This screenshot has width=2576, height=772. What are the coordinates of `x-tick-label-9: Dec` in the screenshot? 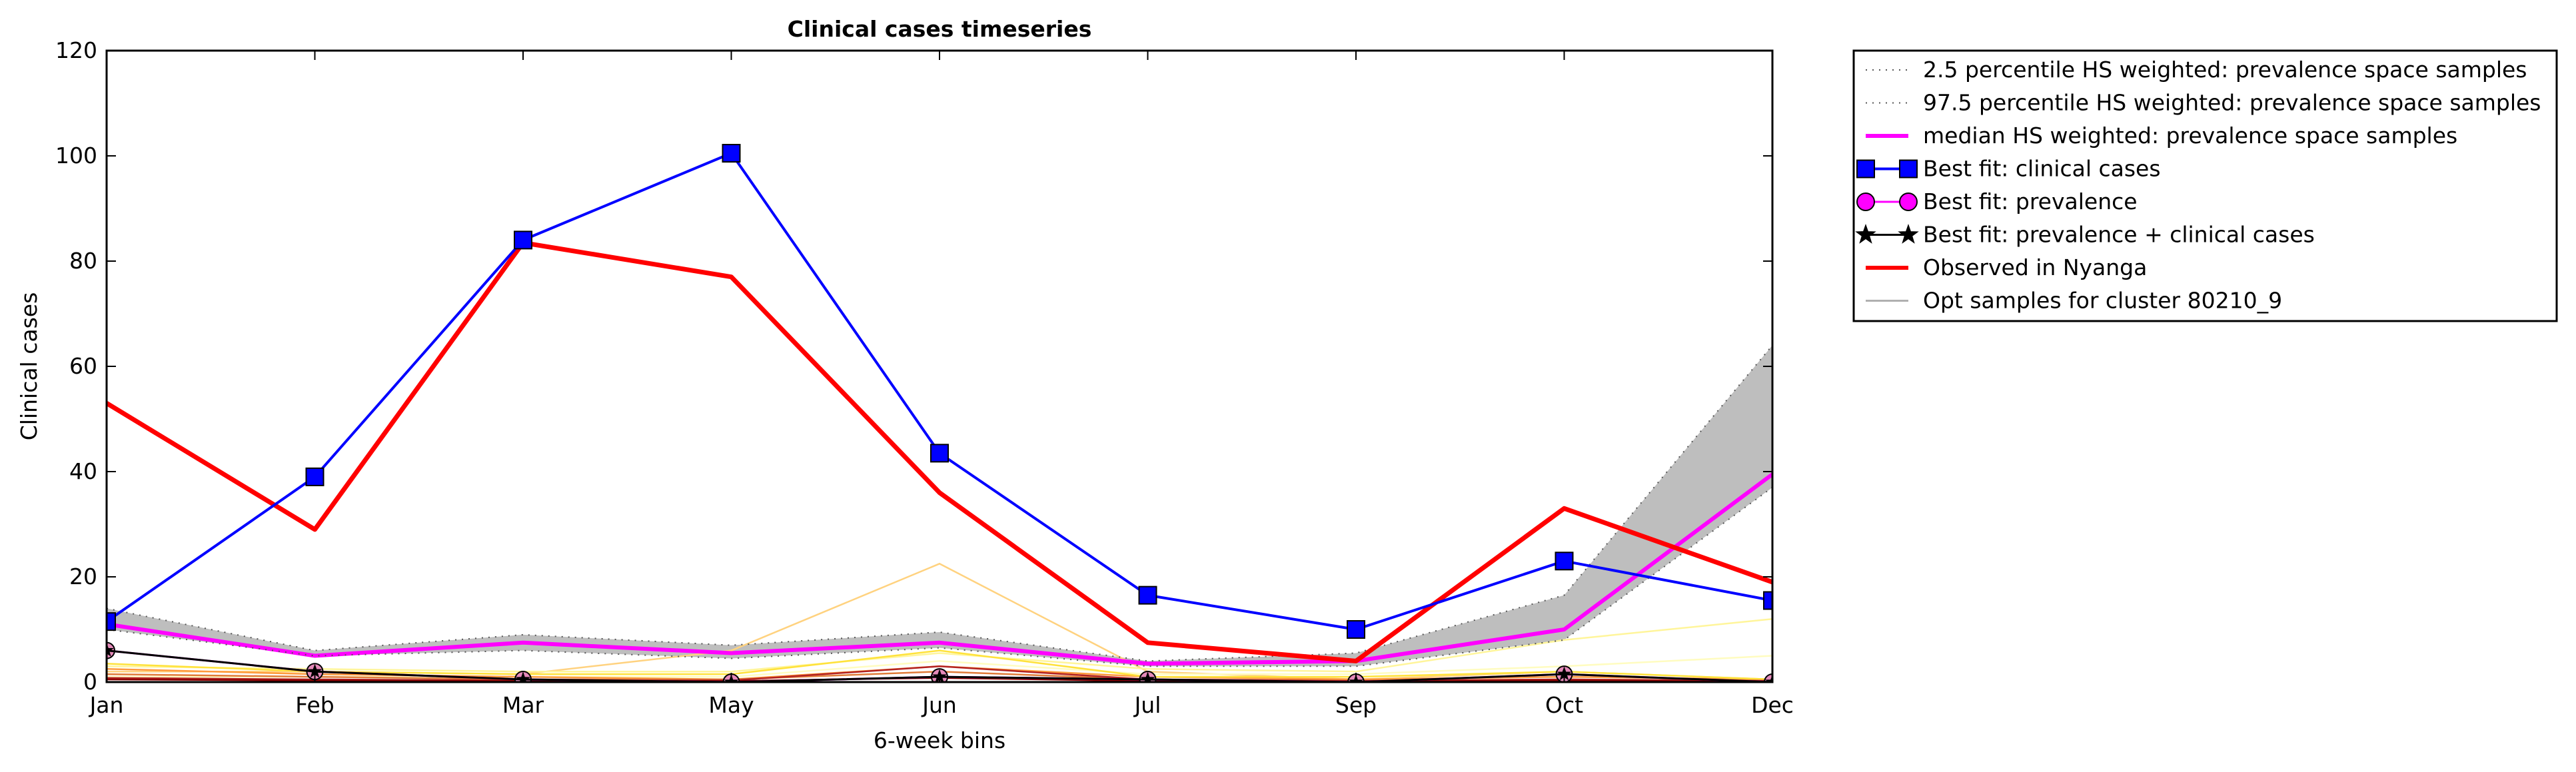 It's located at (1772, 705).